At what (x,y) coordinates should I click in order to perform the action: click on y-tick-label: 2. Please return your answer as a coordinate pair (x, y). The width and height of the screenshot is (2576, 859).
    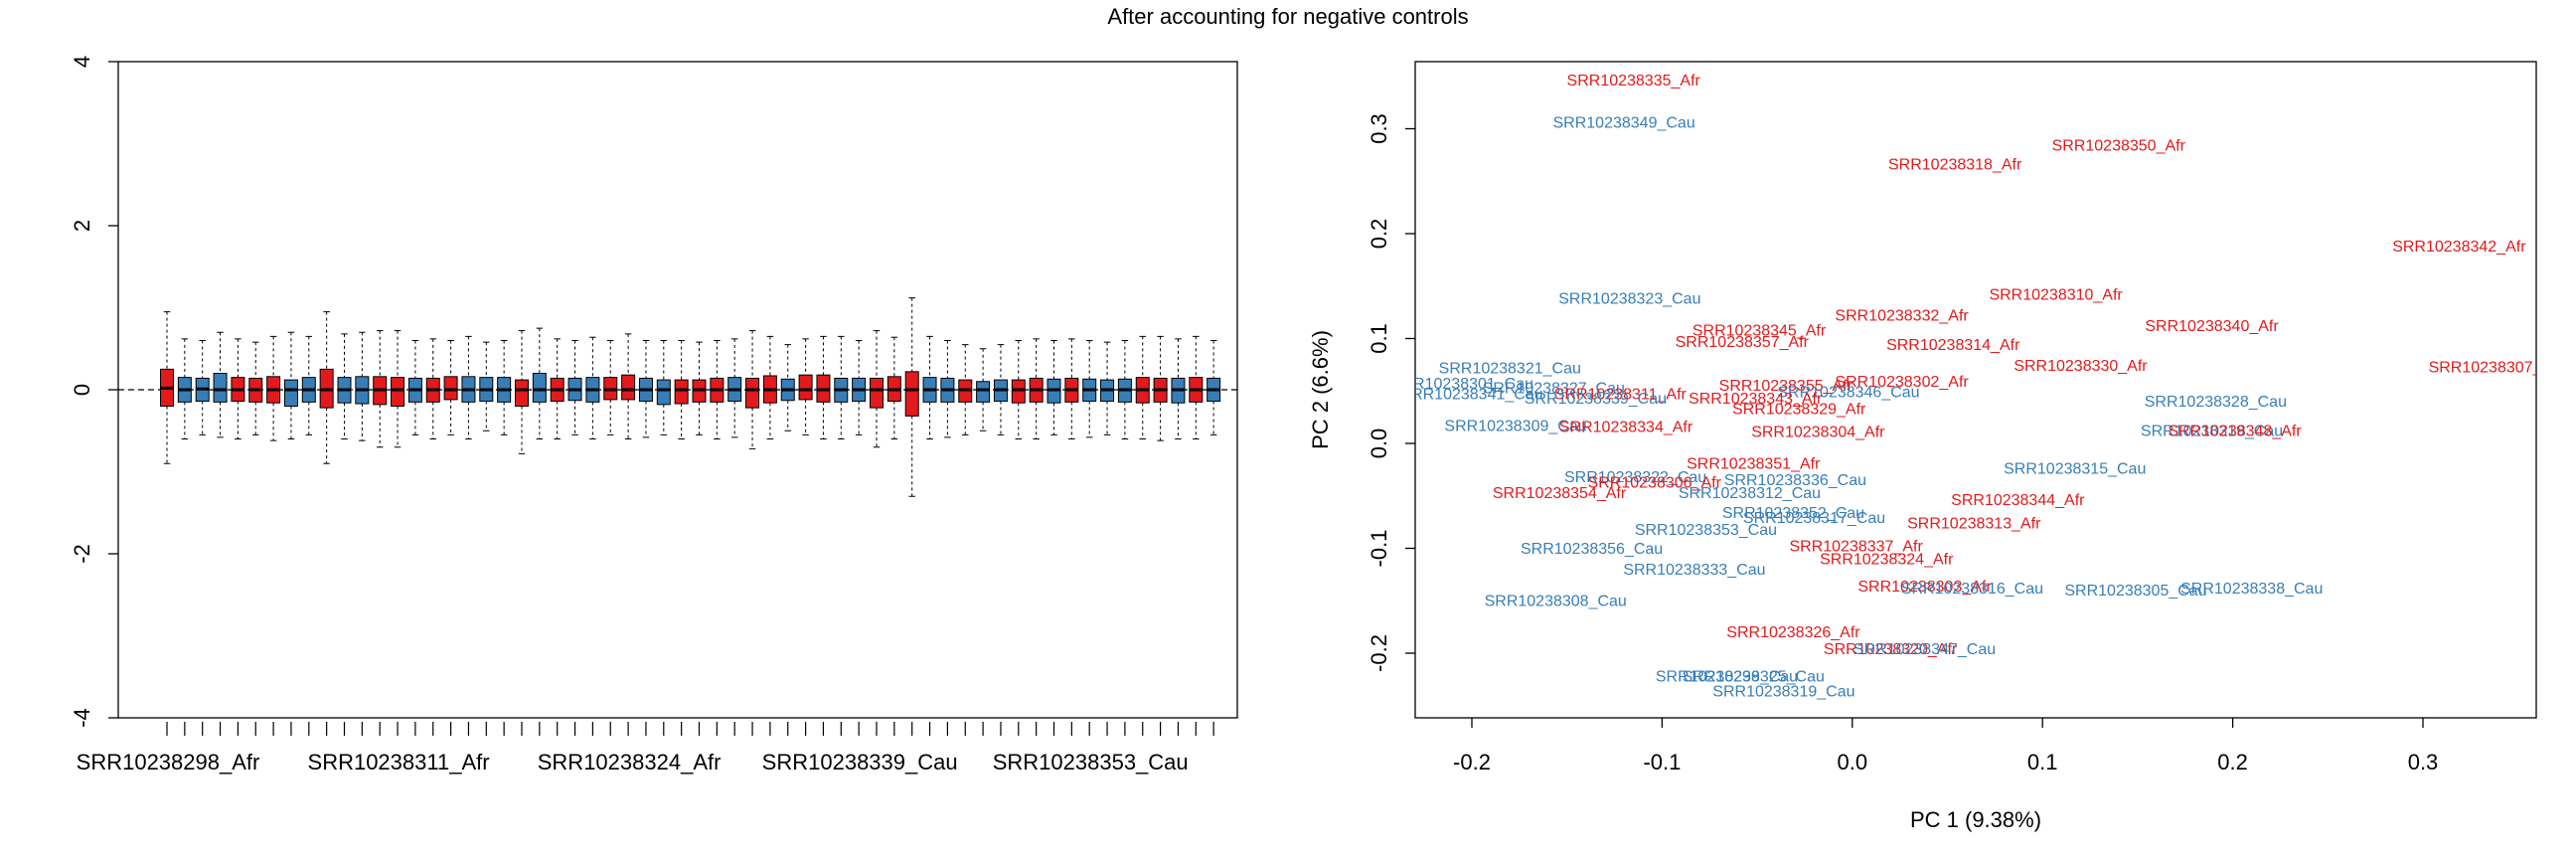
    Looking at the image, I should click on (82, 226).